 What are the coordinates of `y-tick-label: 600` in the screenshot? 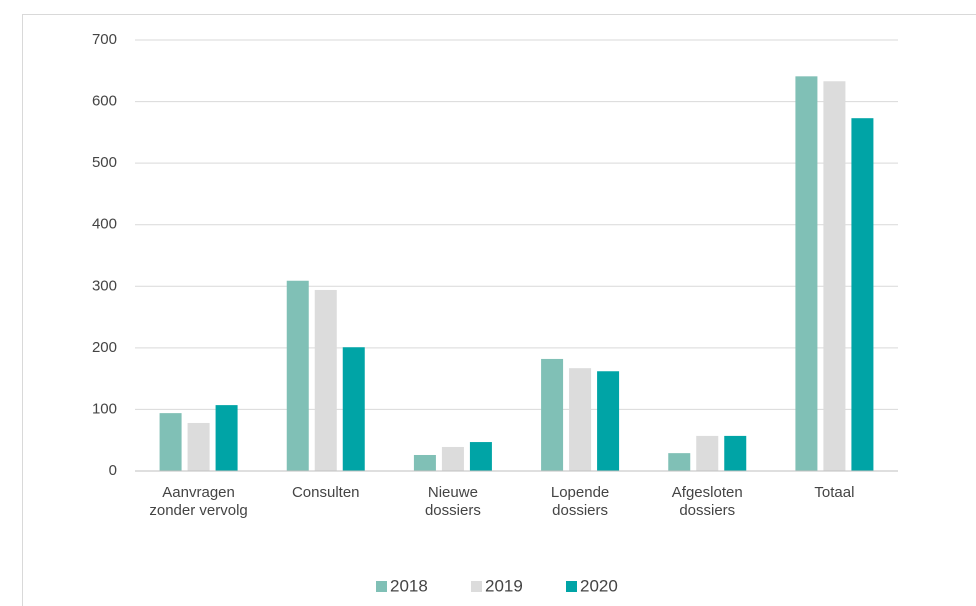 It's located at (104, 101).